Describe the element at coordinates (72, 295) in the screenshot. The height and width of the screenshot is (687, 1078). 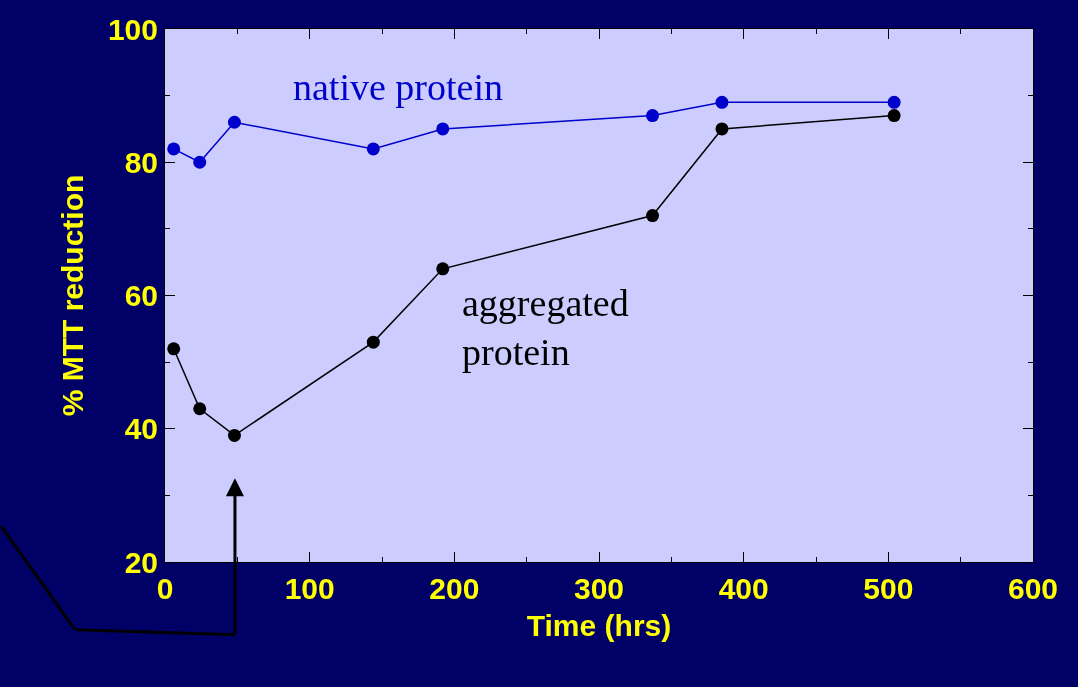
I see `y-axis-title: % MTT reduction` at that location.